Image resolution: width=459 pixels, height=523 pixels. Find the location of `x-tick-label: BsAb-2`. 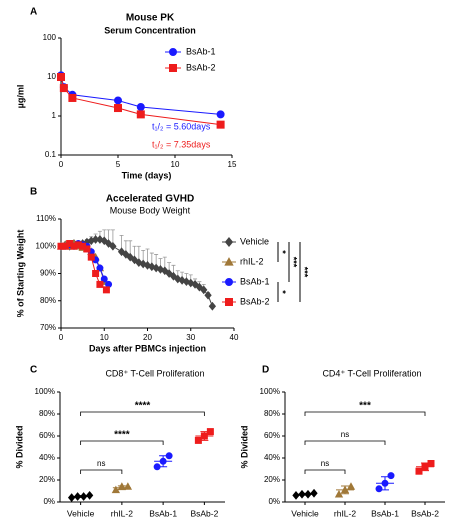

x-tick-label: BsAb-2 is located at coordinates (204, 513).